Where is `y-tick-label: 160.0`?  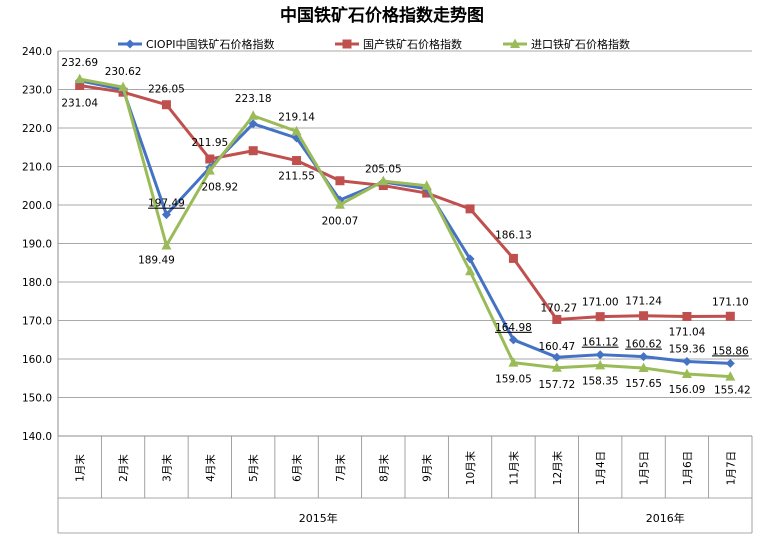
y-tick-label: 160.0 is located at coordinates (37, 360).